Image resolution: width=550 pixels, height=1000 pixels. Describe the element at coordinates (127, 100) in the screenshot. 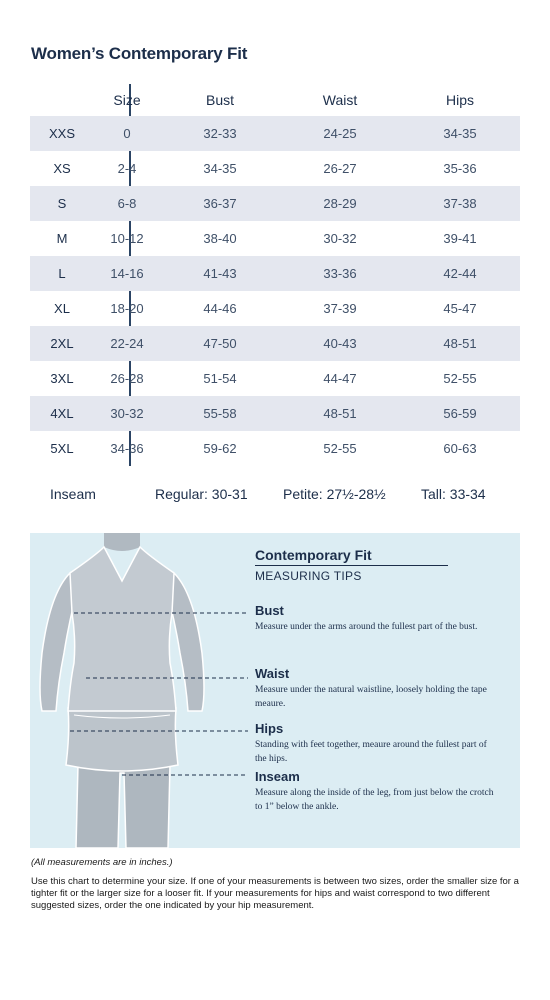

I see `header-size: Size` at that location.